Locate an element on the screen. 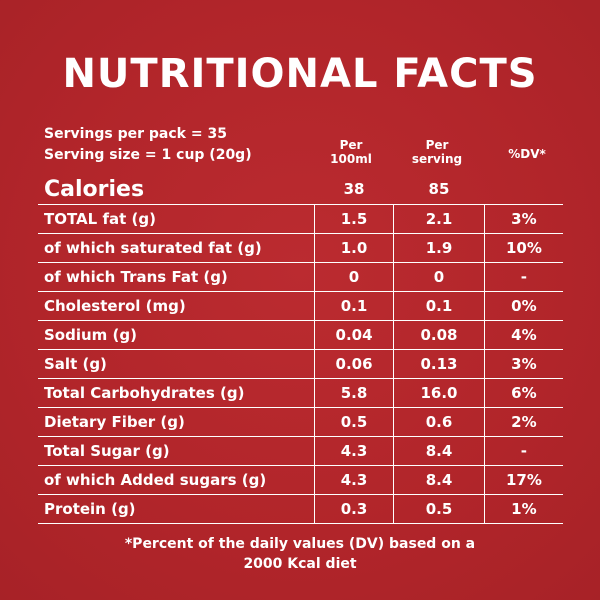 This screenshot has height=600, width=600. nutrient-row: Sodium (g) 0.04 0.08 4% is located at coordinates (300, 335).